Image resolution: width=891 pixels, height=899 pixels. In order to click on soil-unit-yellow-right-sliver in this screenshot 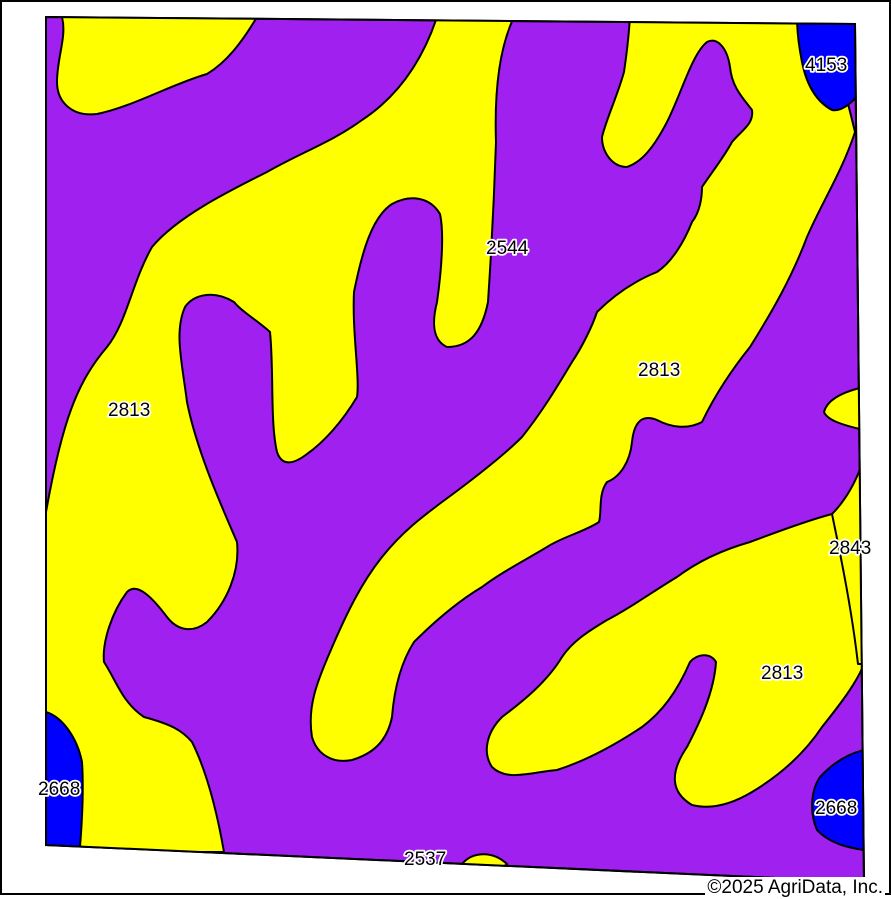, I will do `click(843, 408)`.